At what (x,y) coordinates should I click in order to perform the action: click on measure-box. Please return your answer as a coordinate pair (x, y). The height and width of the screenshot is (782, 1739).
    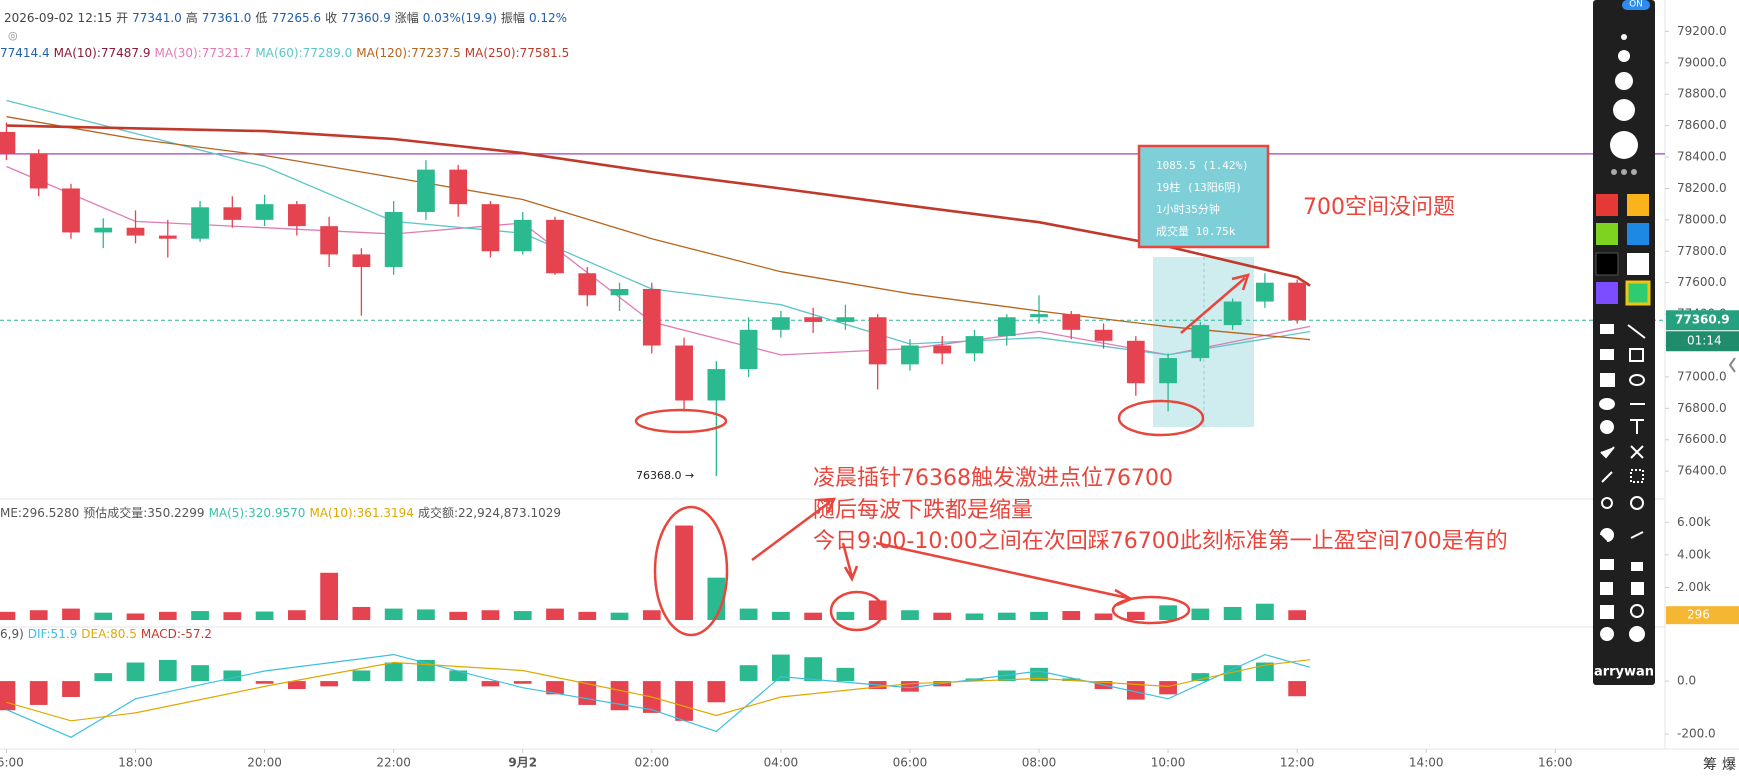
    Looking at the image, I should click on (1203, 196).